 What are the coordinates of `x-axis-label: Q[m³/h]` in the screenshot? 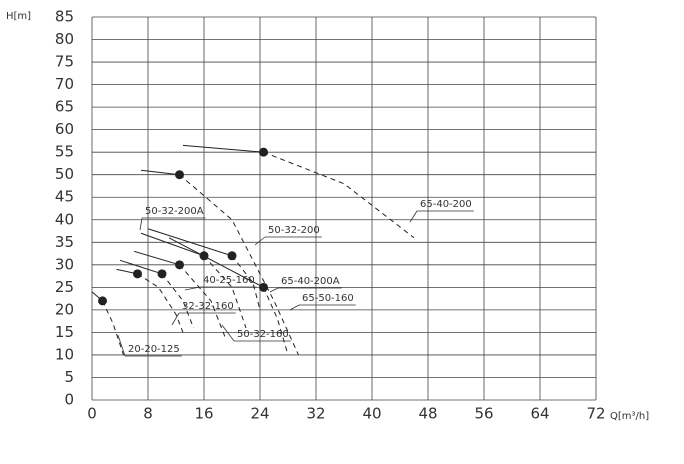 It's located at (629, 416).